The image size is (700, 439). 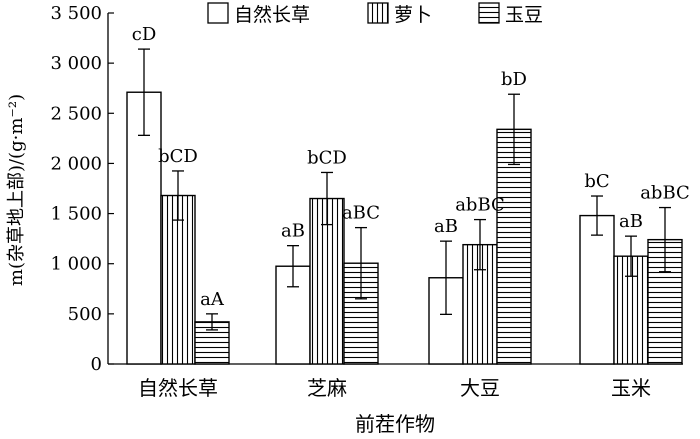 What do you see at coordinates (631, 388) in the screenshot?
I see `x-tick-label: 玉米` at bounding box center [631, 388].